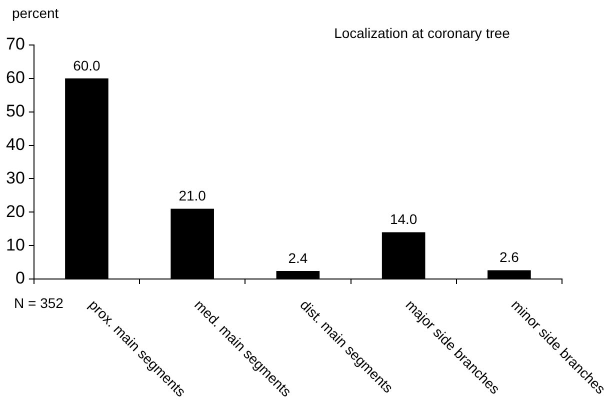  Describe the element at coordinates (422, 32) in the screenshot. I see `chart-title: Localization at coronary tree` at that location.